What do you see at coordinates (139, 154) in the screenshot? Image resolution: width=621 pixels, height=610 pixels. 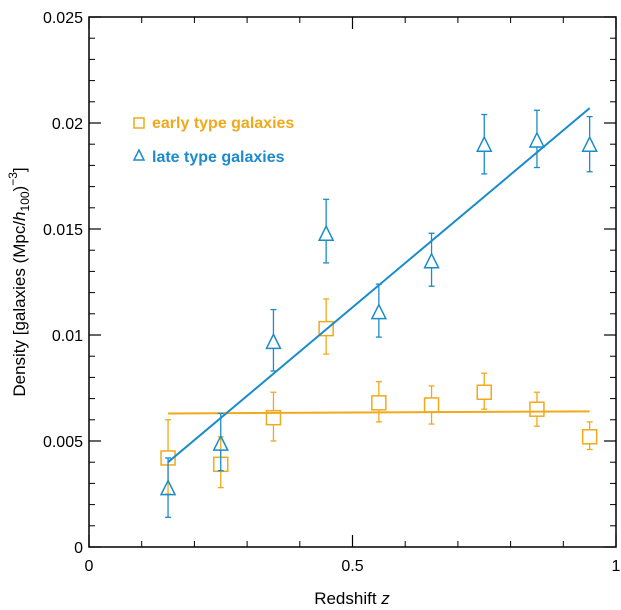 I see `legend-marker-late` at bounding box center [139, 154].